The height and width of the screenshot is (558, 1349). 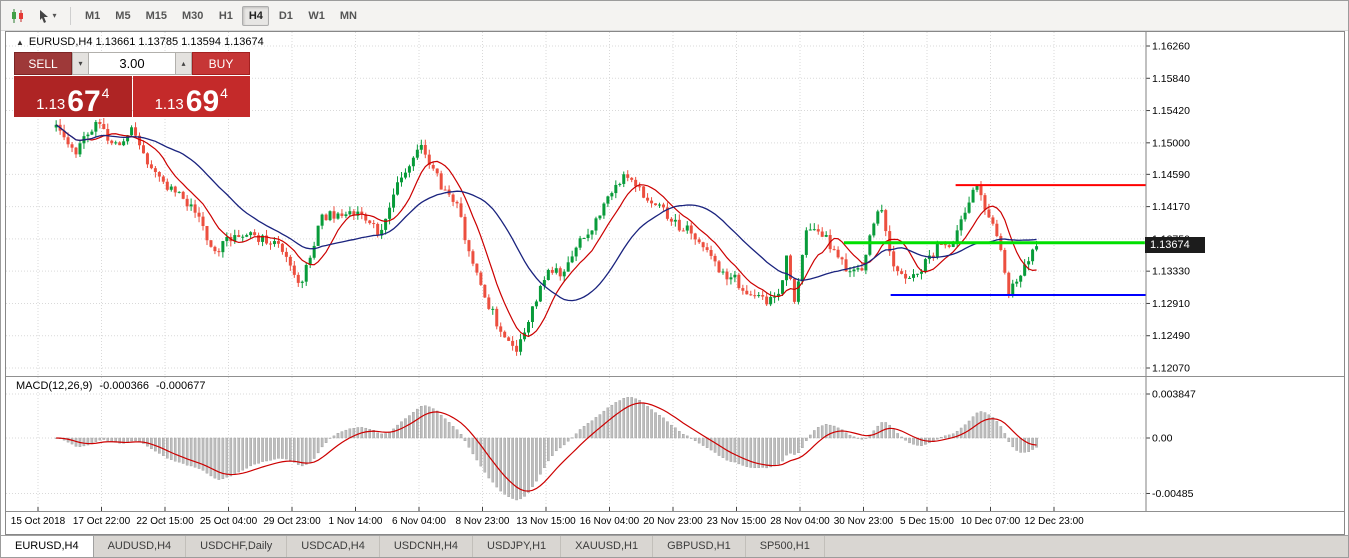 I want to click on time-axis-label: 13 Nov 15:00, so click(x=546, y=521).